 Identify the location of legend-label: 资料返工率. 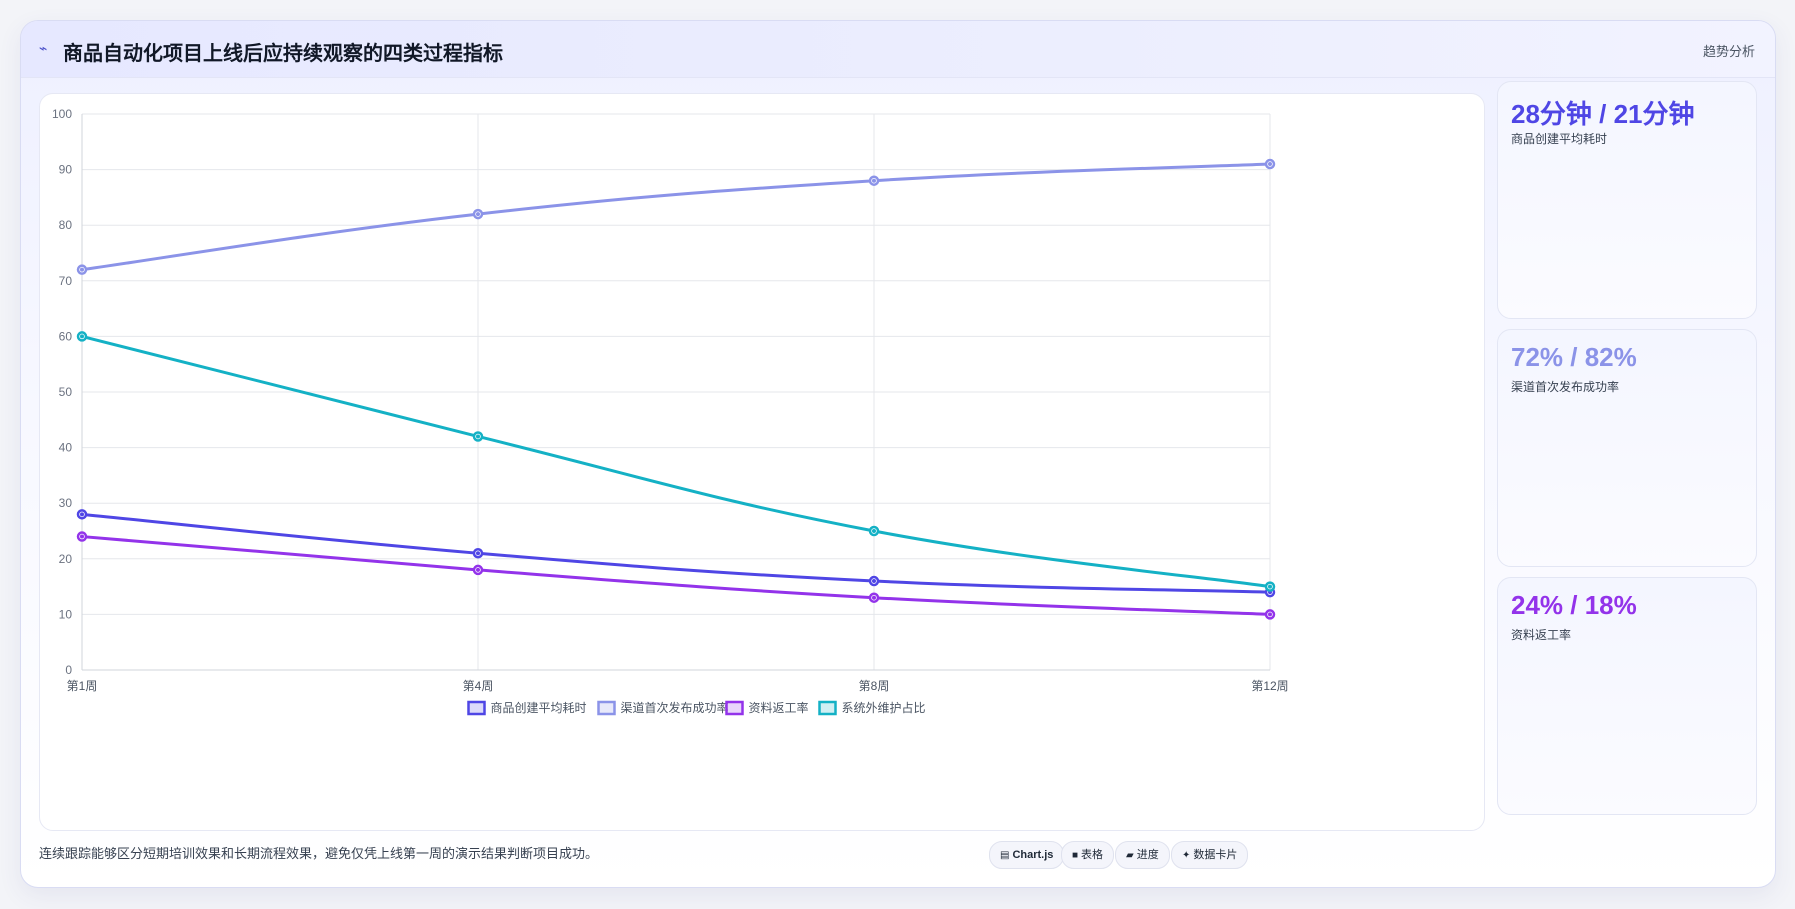
(779, 707).